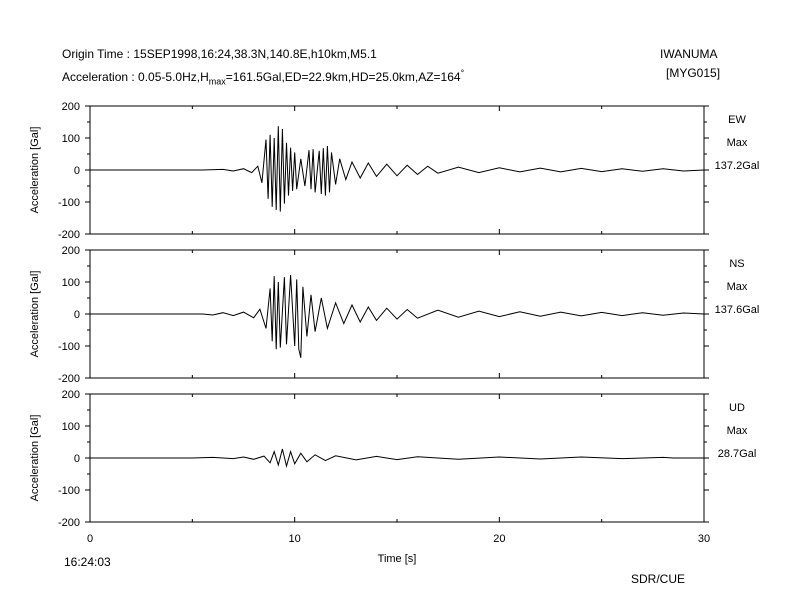 This screenshot has width=792, height=612. Describe the element at coordinates (69, 523) in the screenshot. I see `ud-ytick-label: -200` at that location.